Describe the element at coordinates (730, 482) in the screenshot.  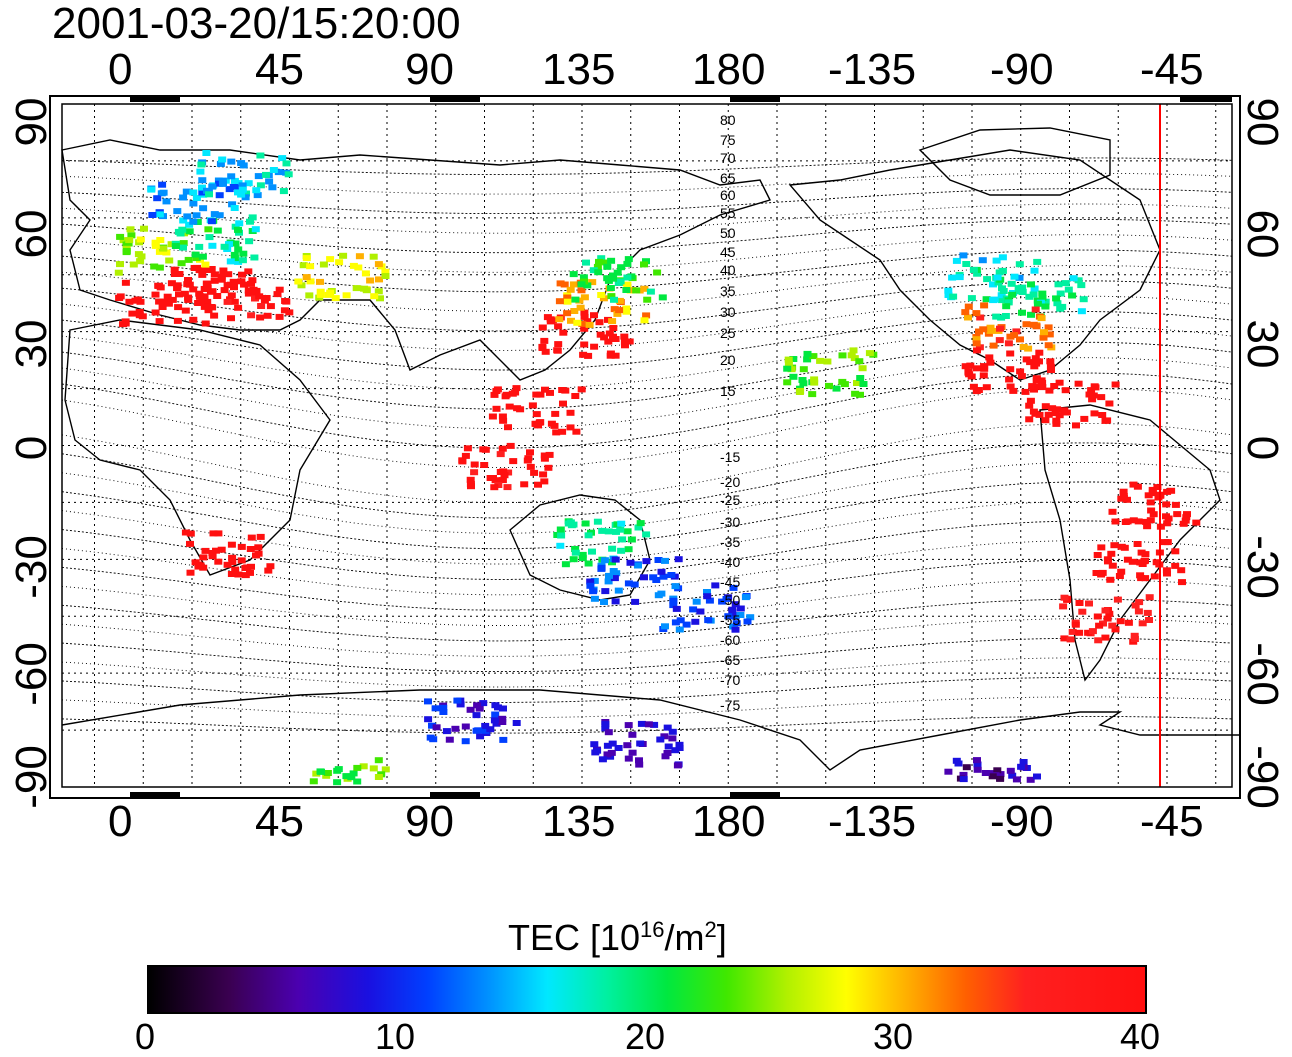
I see `contour-label: -20` at that location.